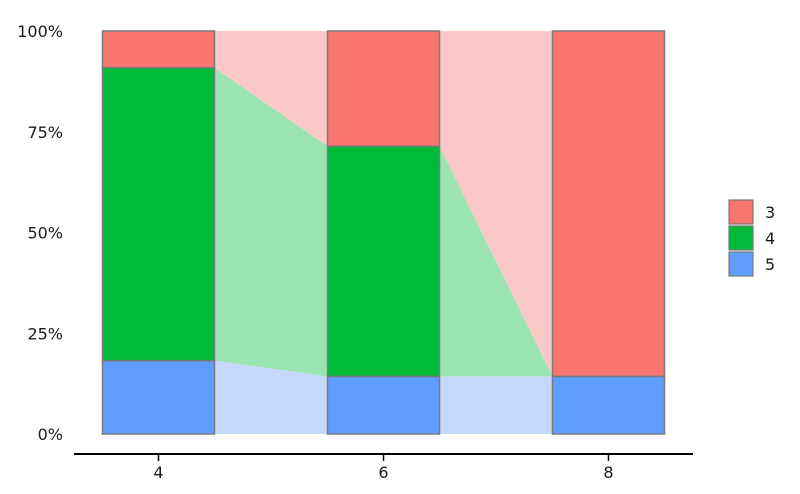 This screenshot has height=494, width=800. Describe the element at coordinates (608, 472) in the screenshot. I see `x-tick-label: 8` at that location.